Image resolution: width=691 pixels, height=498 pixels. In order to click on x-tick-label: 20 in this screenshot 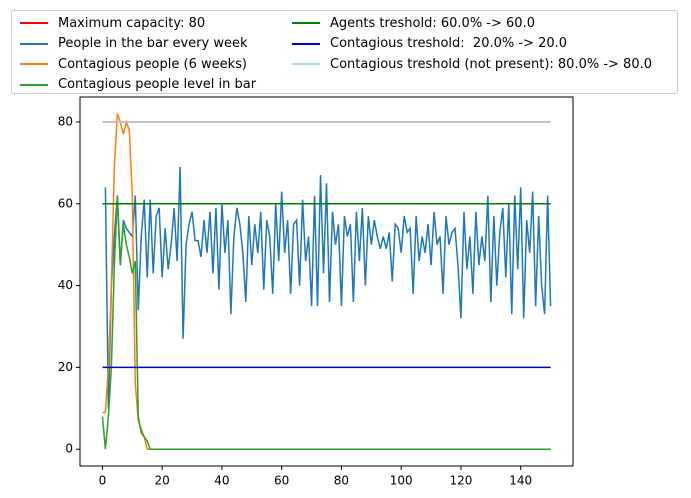, I will do `click(162, 481)`.